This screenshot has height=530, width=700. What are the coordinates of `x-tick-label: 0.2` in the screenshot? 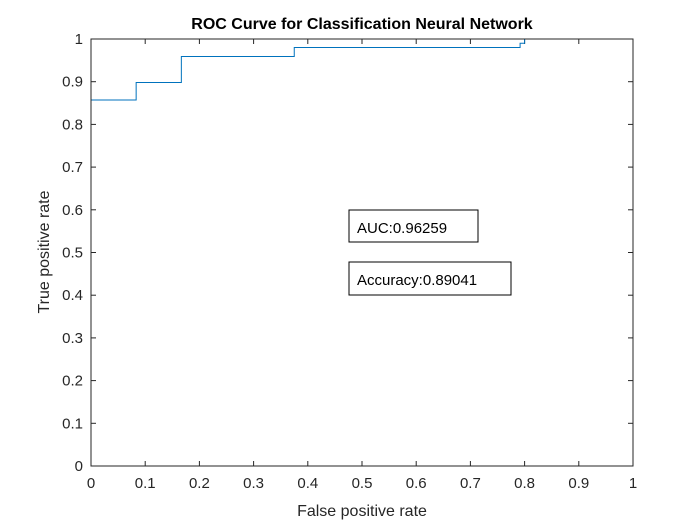 It's located at (199, 483).